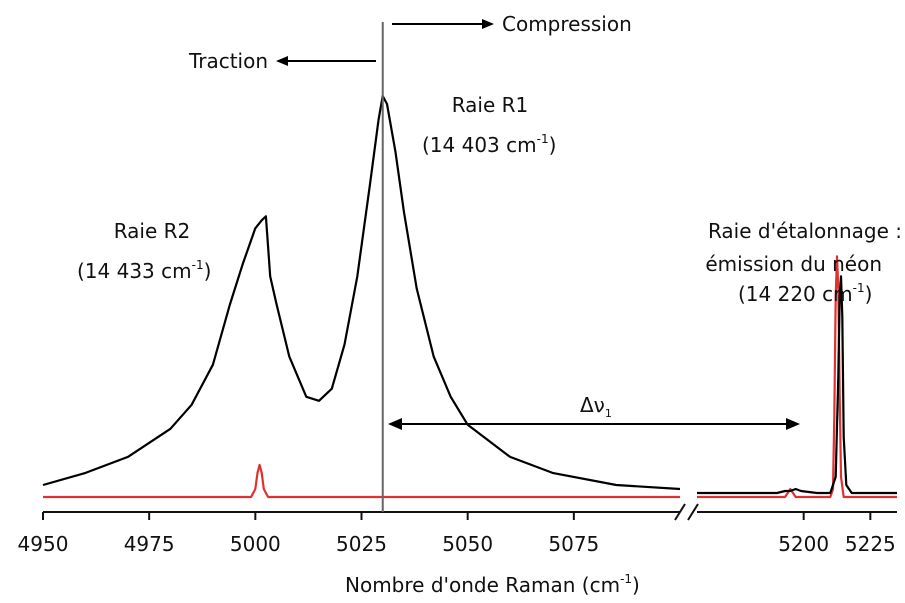 This screenshot has height=603, width=905. I want to click on delta-label: Δν1, so click(596, 406).